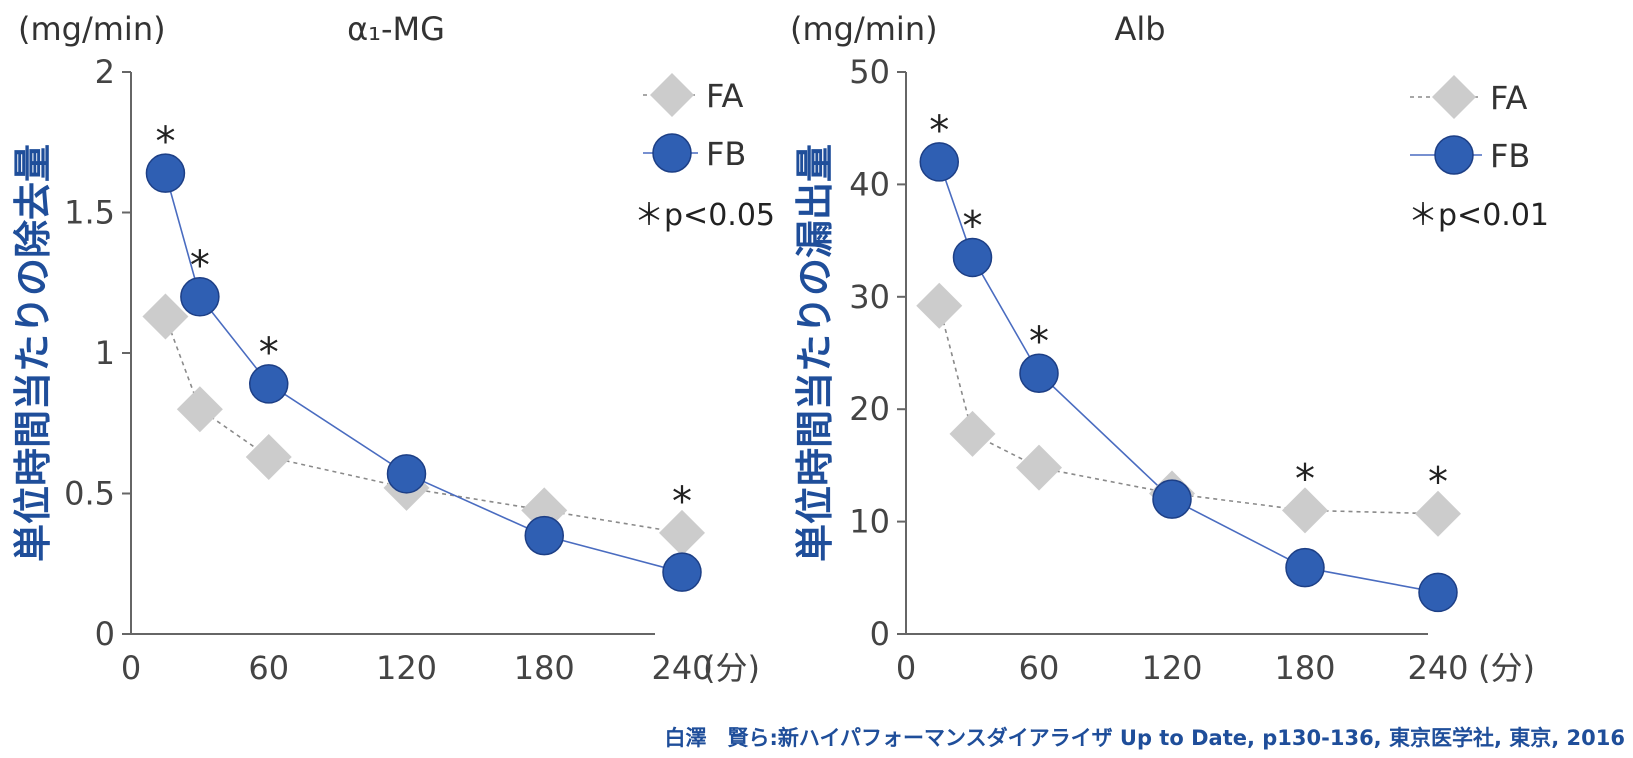 The image size is (1633, 758). Describe the element at coordinates (105, 72) in the screenshot. I see `y-tick-label: 2` at that location.